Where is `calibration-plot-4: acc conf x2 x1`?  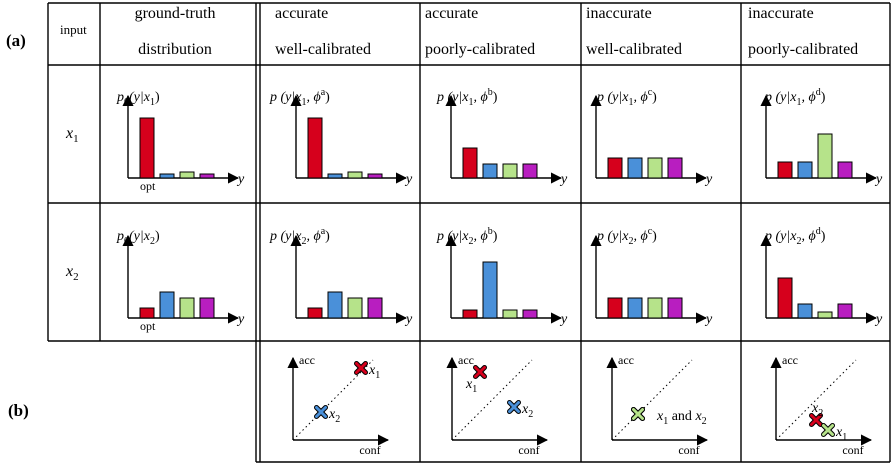
calibration-plot-4: acc conf x2 x1 is located at coordinates (821, 405).